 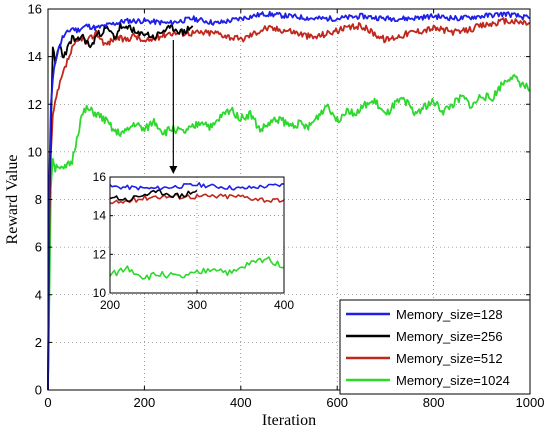 What do you see at coordinates (453, 380) in the screenshot?
I see `legend-label-memory-size-1024: Memory_size=1024` at bounding box center [453, 380].